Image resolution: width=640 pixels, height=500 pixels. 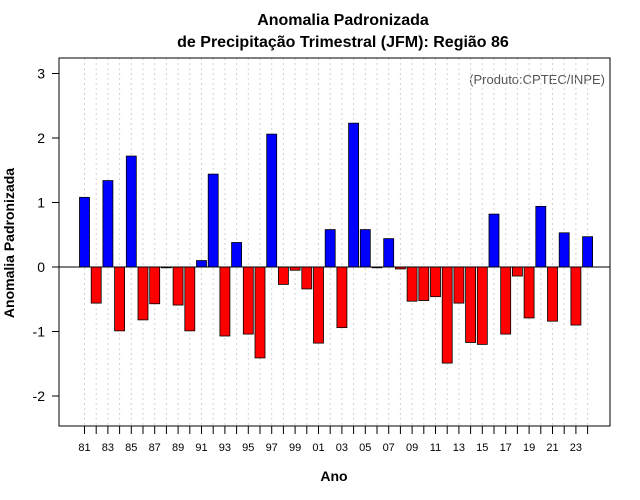 I want to click on y-axis: -2 -1 0 1 2 3, so click(x=46, y=235).